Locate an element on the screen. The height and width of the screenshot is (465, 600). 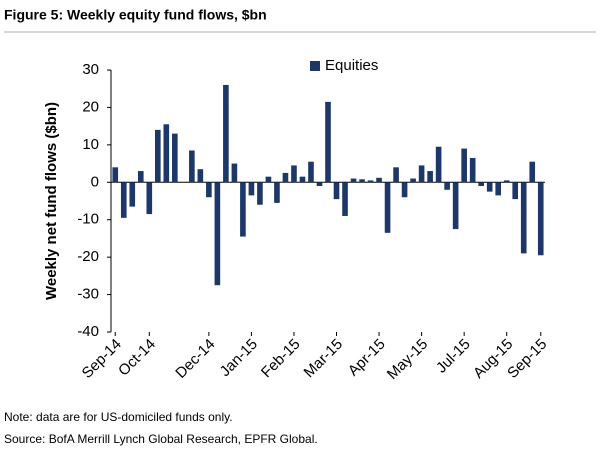
x-tick-label: Apr-15 is located at coordinates (367, 358).